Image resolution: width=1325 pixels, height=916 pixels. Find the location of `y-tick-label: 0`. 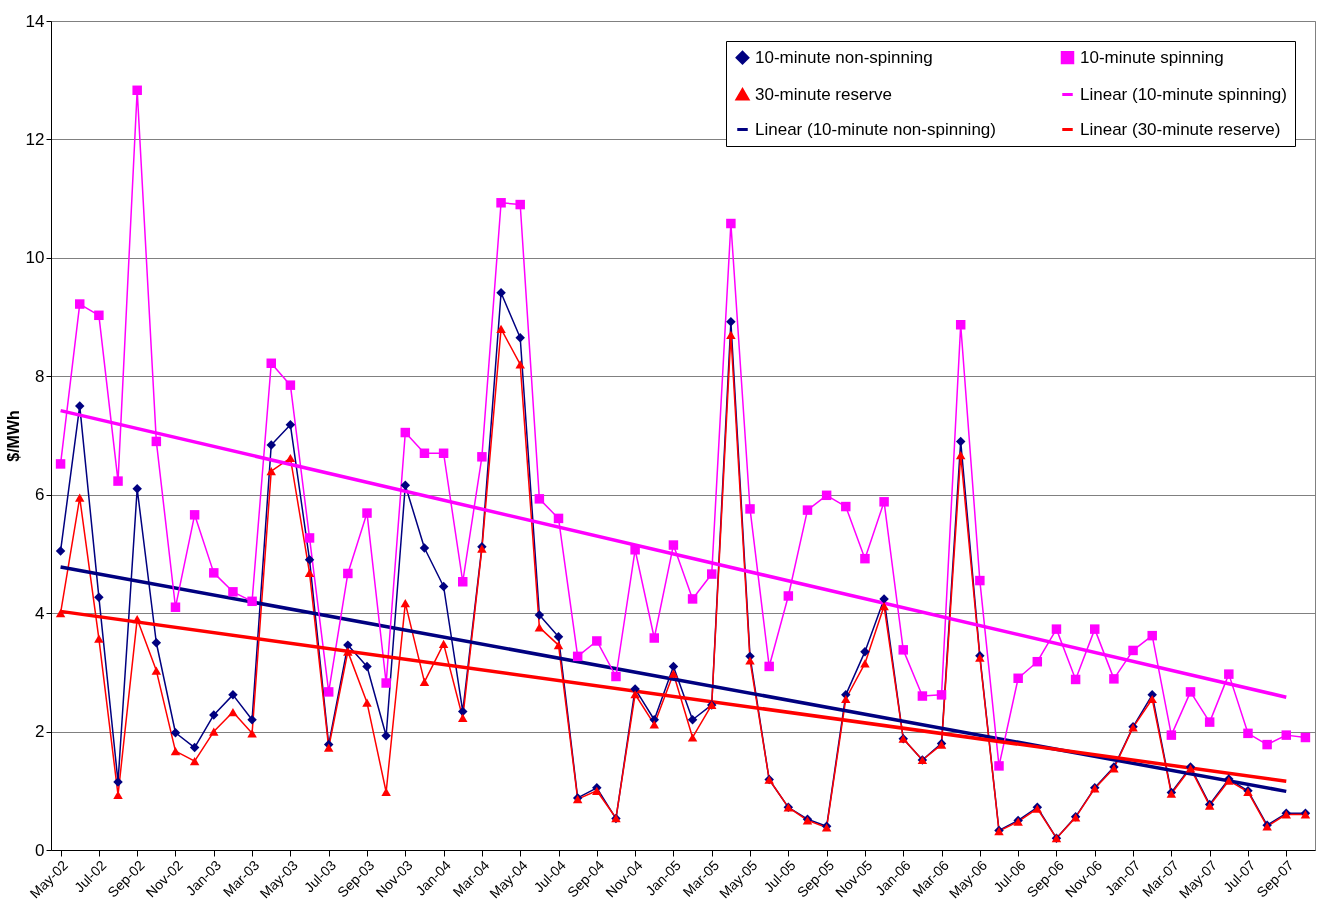

y-tick-label: 0 is located at coordinates (40, 850).